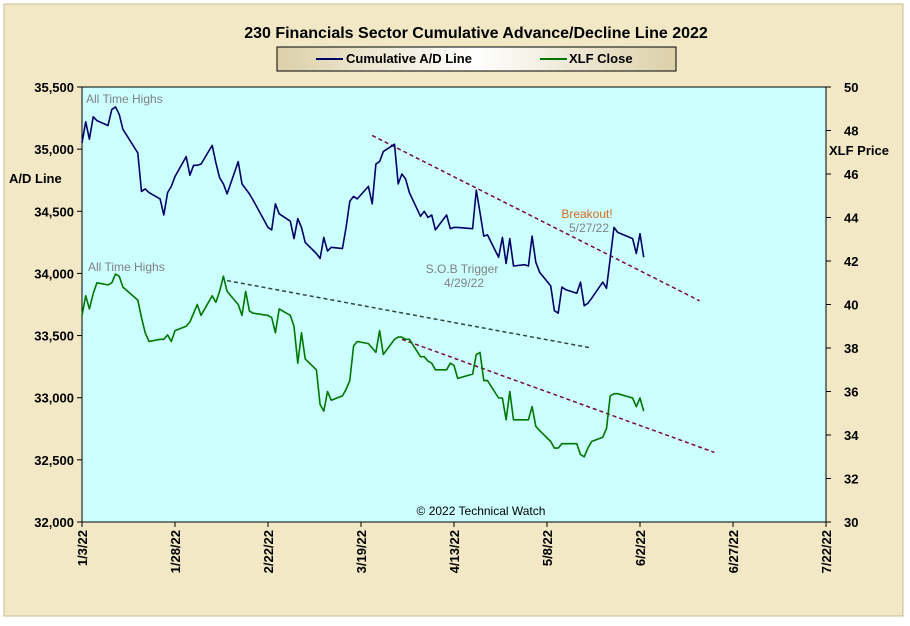 The height and width of the screenshot is (626, 910). What do you see at coordinates (481, 511) in the screenshot?
I see `copyright-notice: © 2022 Technical Watch` at bounding box center [481, 511].